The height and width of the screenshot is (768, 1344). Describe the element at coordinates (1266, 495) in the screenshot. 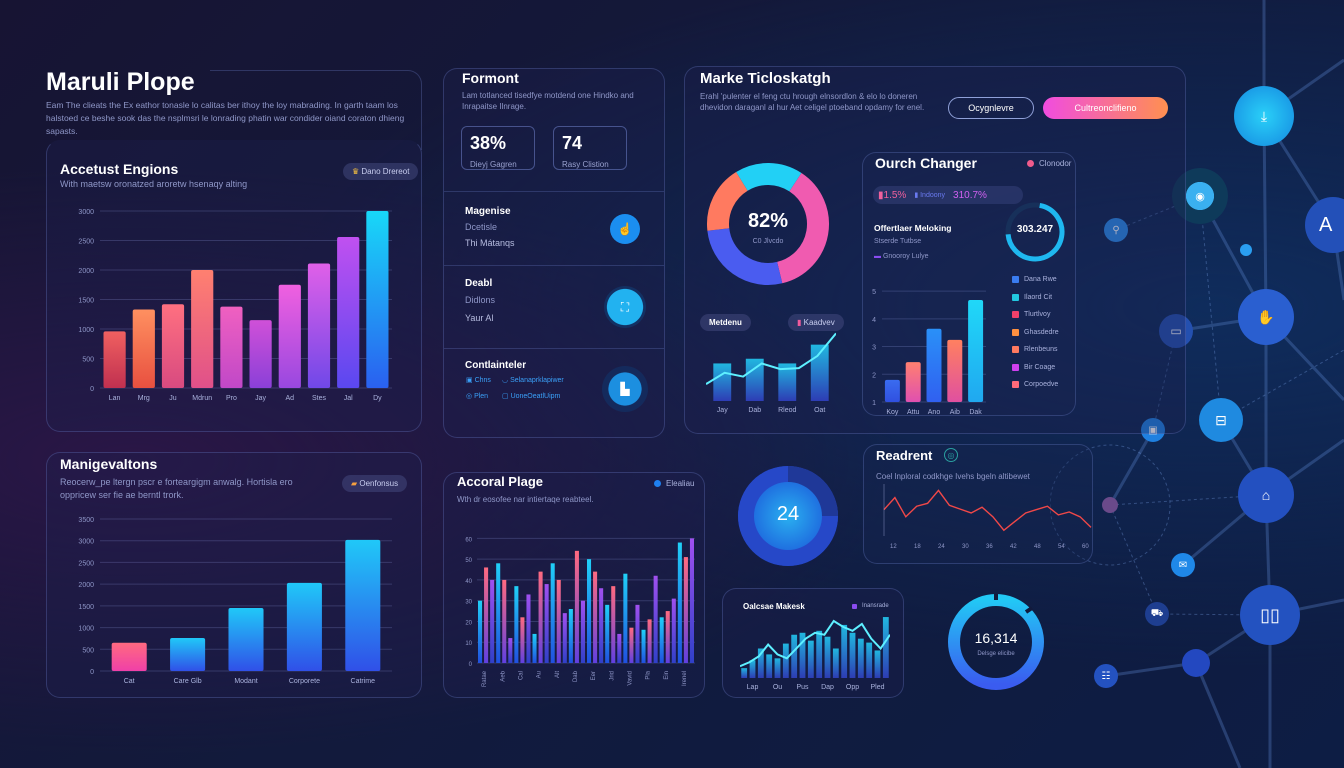

I see `network-node-home: ⌂` at that location.